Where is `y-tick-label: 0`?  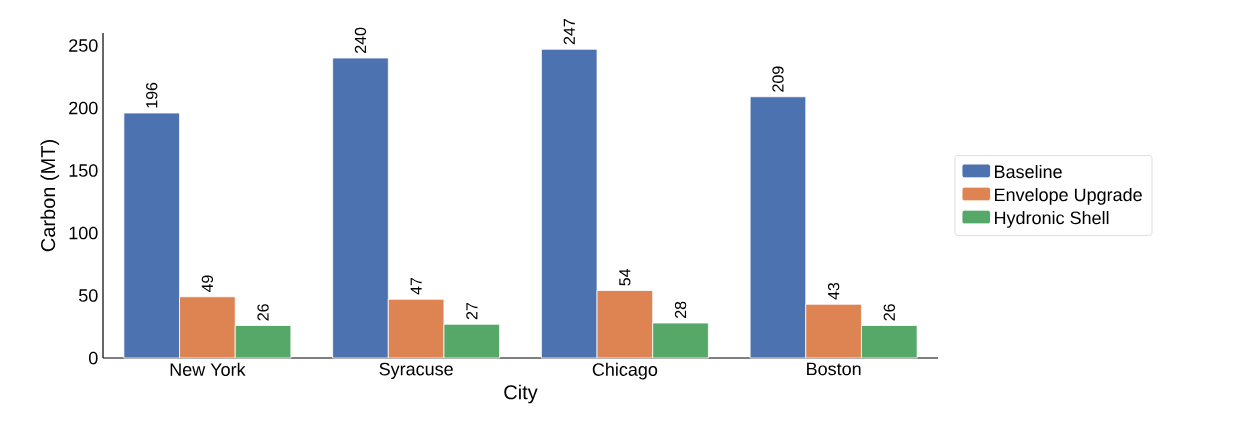 y-tick-label: 0 is located at coordinates (93, 358).